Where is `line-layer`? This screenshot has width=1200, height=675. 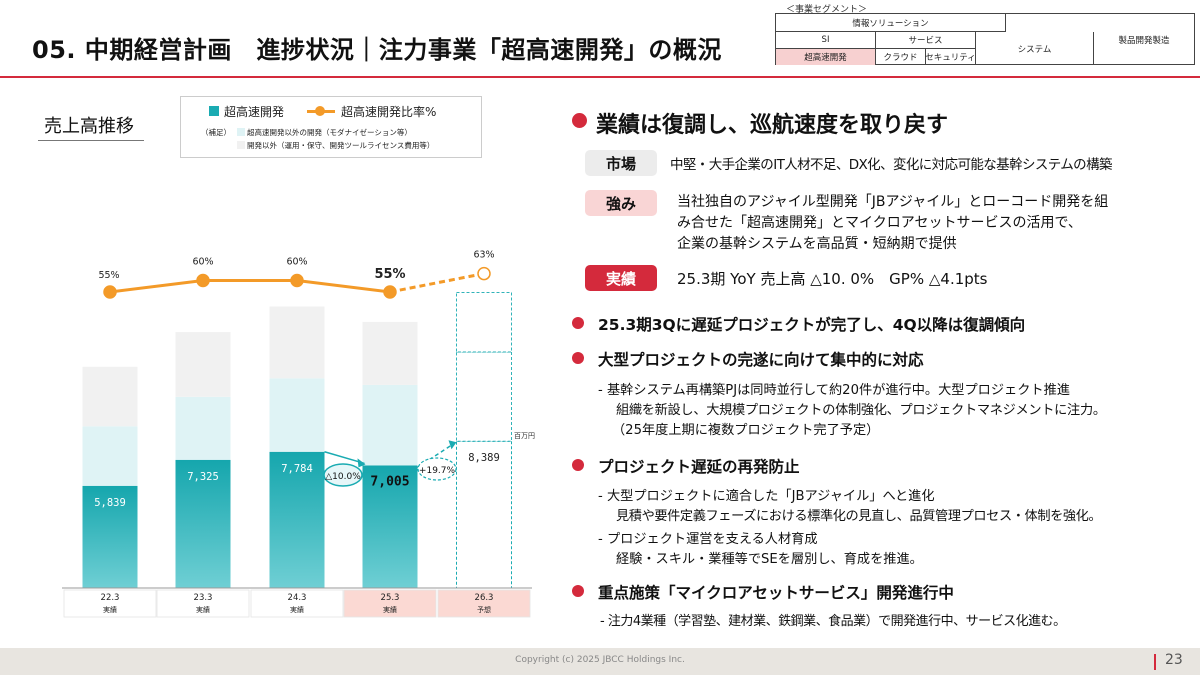 line-layer is located at coordinates (297, 367).